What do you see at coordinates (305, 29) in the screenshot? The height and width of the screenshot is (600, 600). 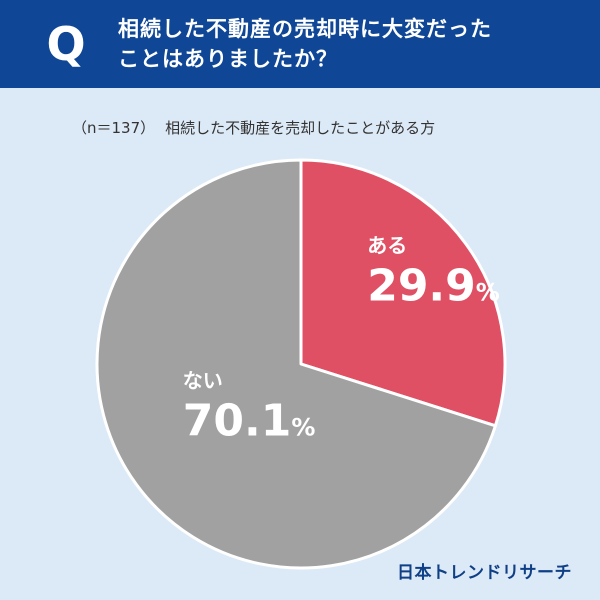 I see `question-line-1: 相続した不動産の売却時に大変だった` at bounding box center [305, 29].